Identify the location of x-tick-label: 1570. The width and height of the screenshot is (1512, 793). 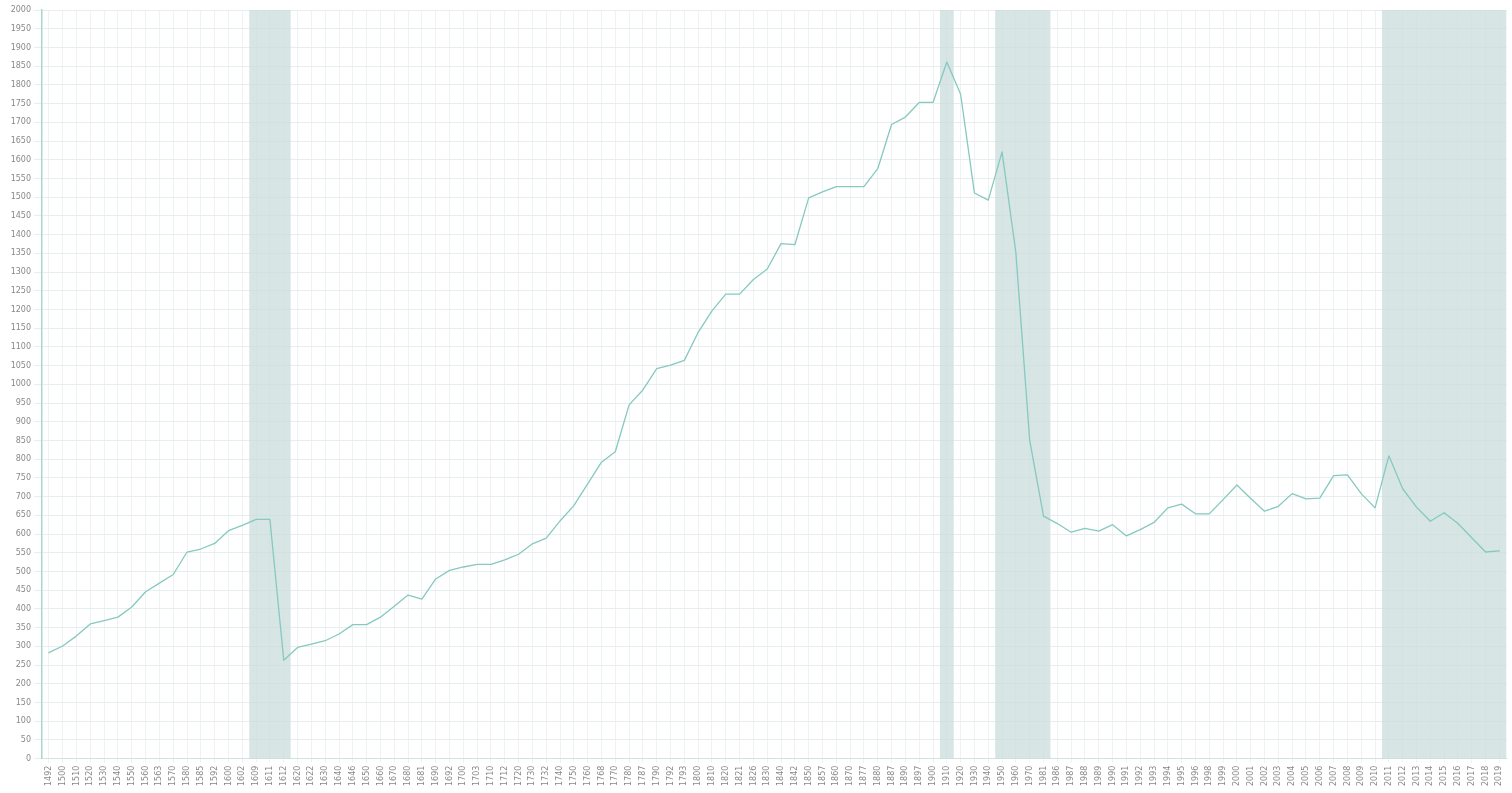
(173, 775).